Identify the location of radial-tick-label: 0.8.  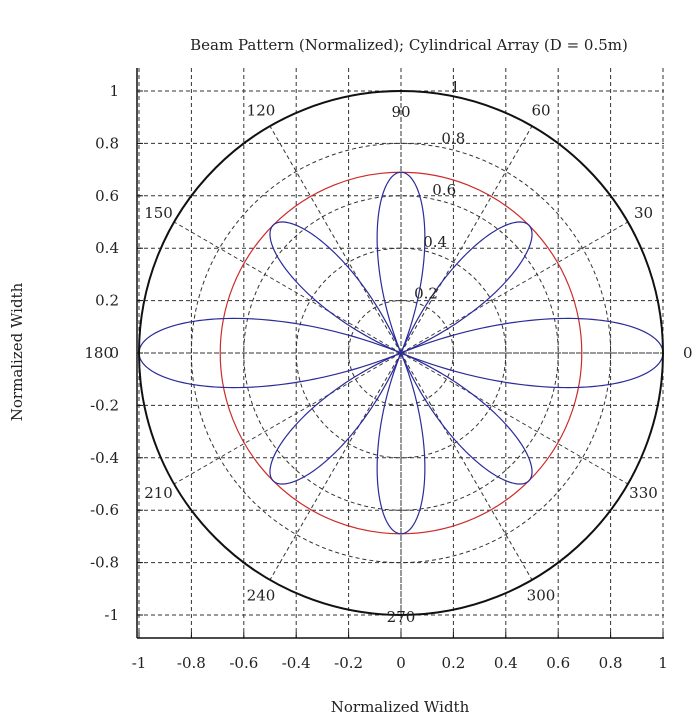
(453, 139).